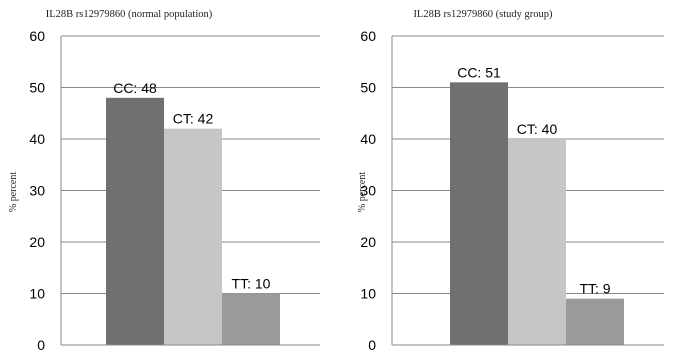  What do you see at coordinates (479, 72) in the screenshot?
I see `data-label-cc: CC: 51` at bounding box center [479, 72].